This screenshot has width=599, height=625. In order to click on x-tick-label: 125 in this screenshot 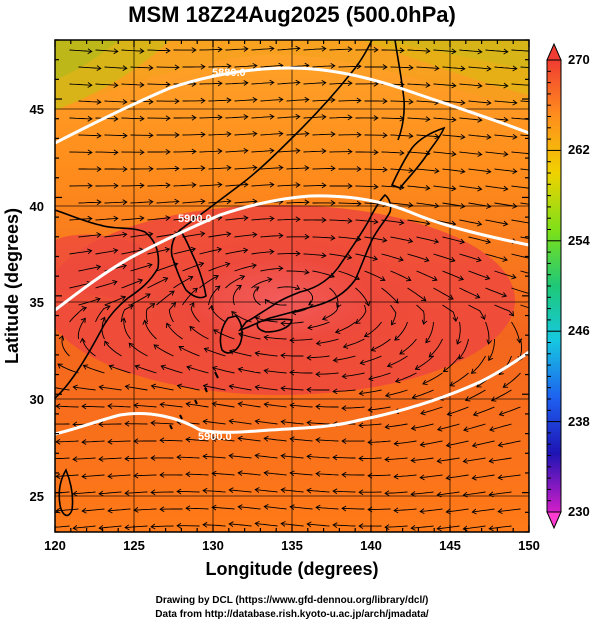, I will do `click(134, 545)`.